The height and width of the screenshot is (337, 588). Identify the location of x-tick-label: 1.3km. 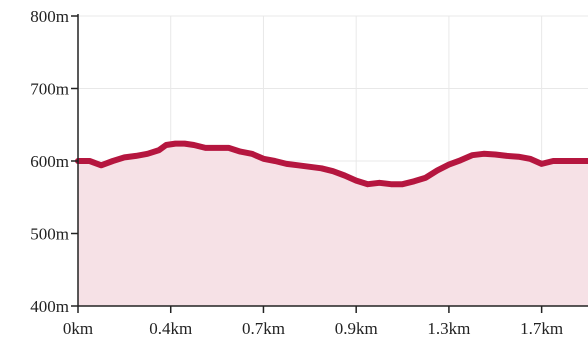
(448, 328).